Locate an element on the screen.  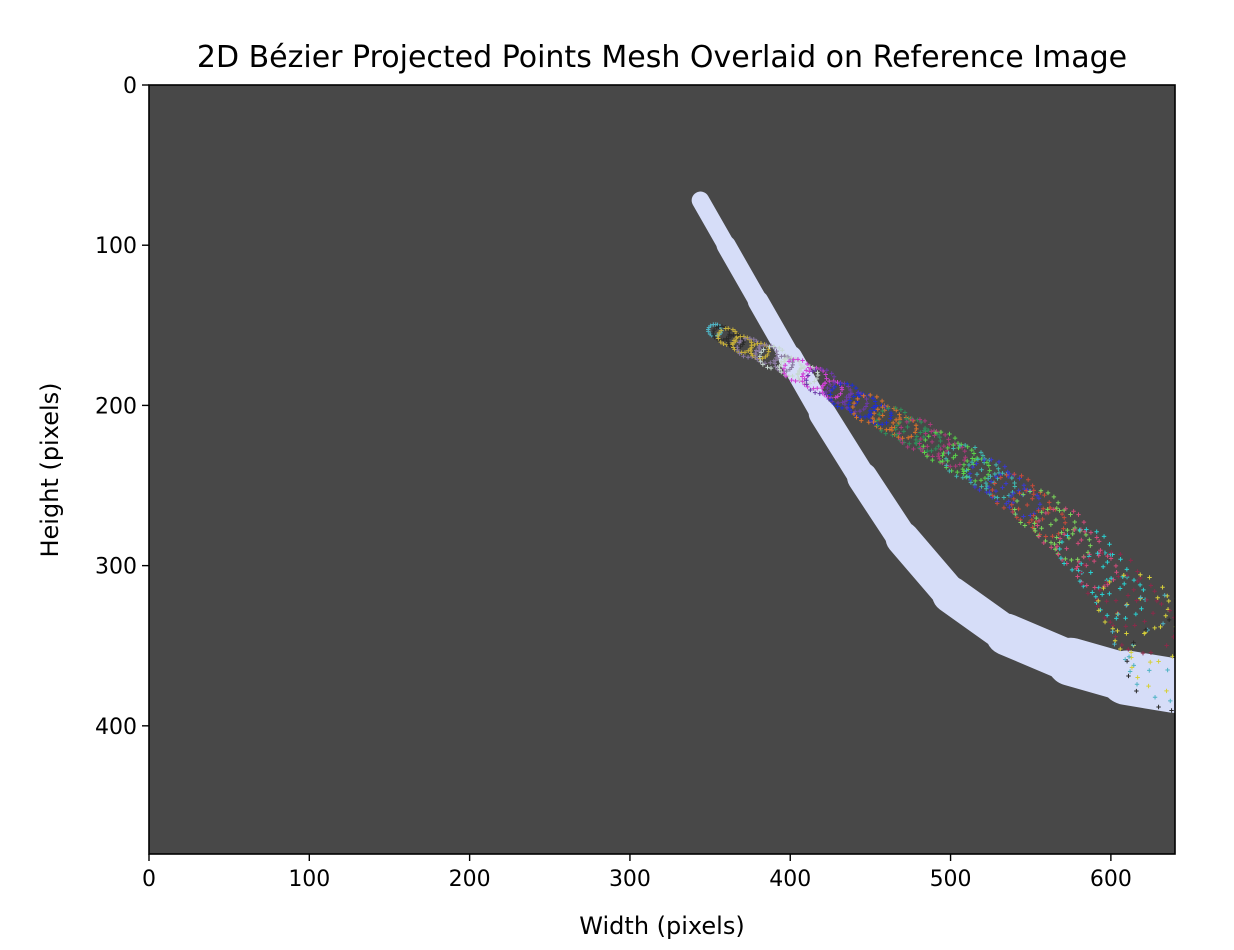
y-axis-label: Height (pixels) is located at coordinates (50, 470).